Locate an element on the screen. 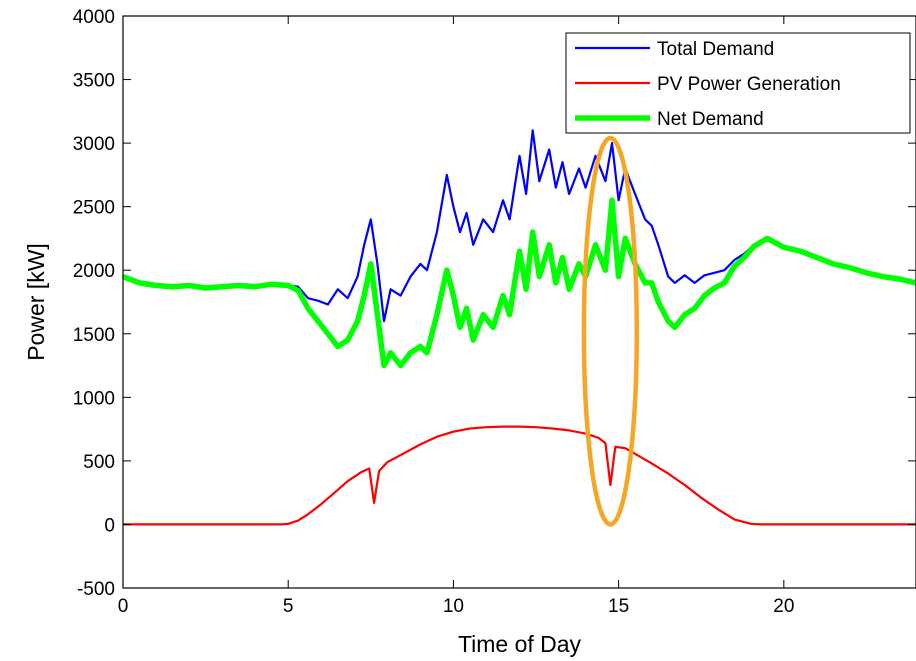 The width and height of the screenshot is (916, 661). y-tick-label: 3000 is located at coordinates (94, 144).